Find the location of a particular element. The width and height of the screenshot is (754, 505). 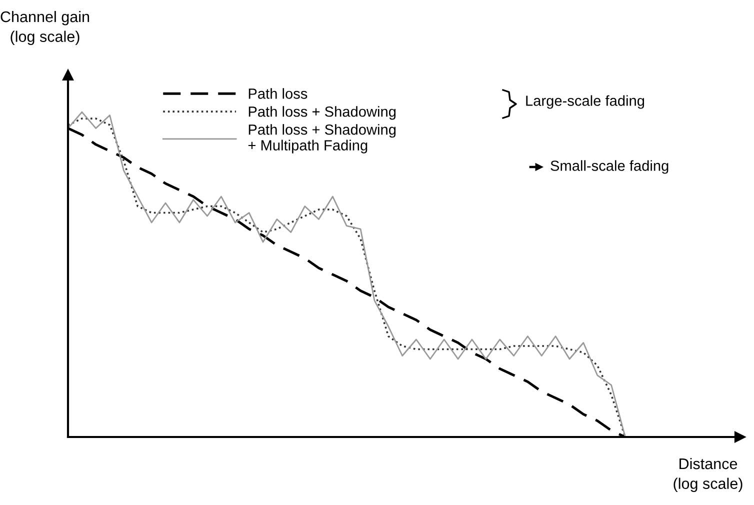

x-axis-title: Distance (log scale) is located at coordinates (708, 475).